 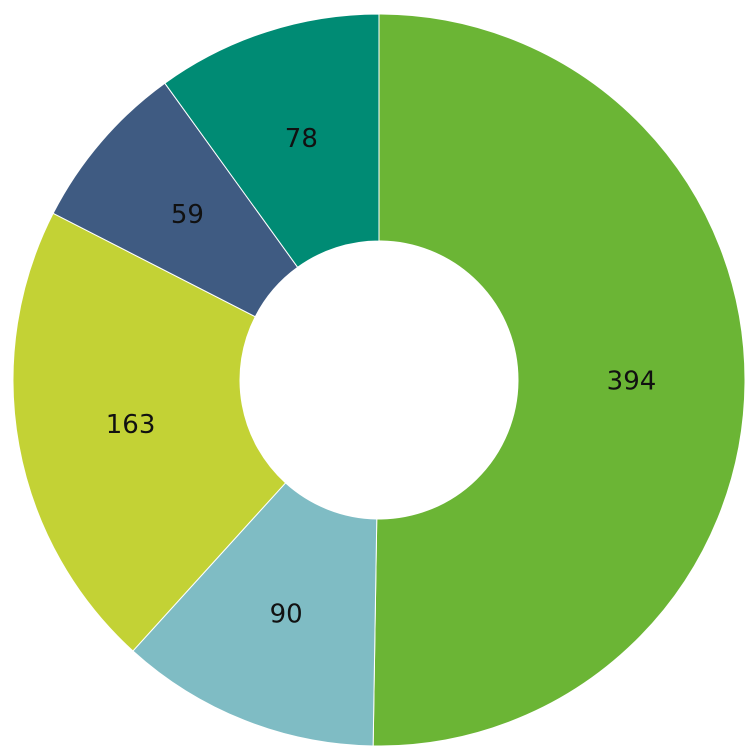 What do you see at coordinates (131, 425) in the screenshot?
I see `value-label: 163` at bounding box center [131, 425].